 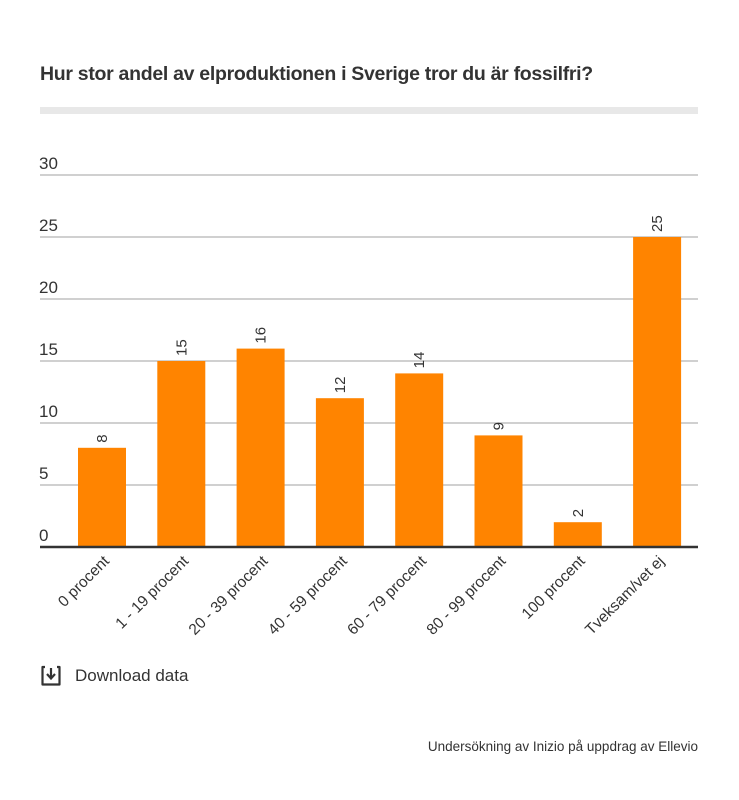 I want to click on y-tick-label: 15, so click(x=48, y=349).